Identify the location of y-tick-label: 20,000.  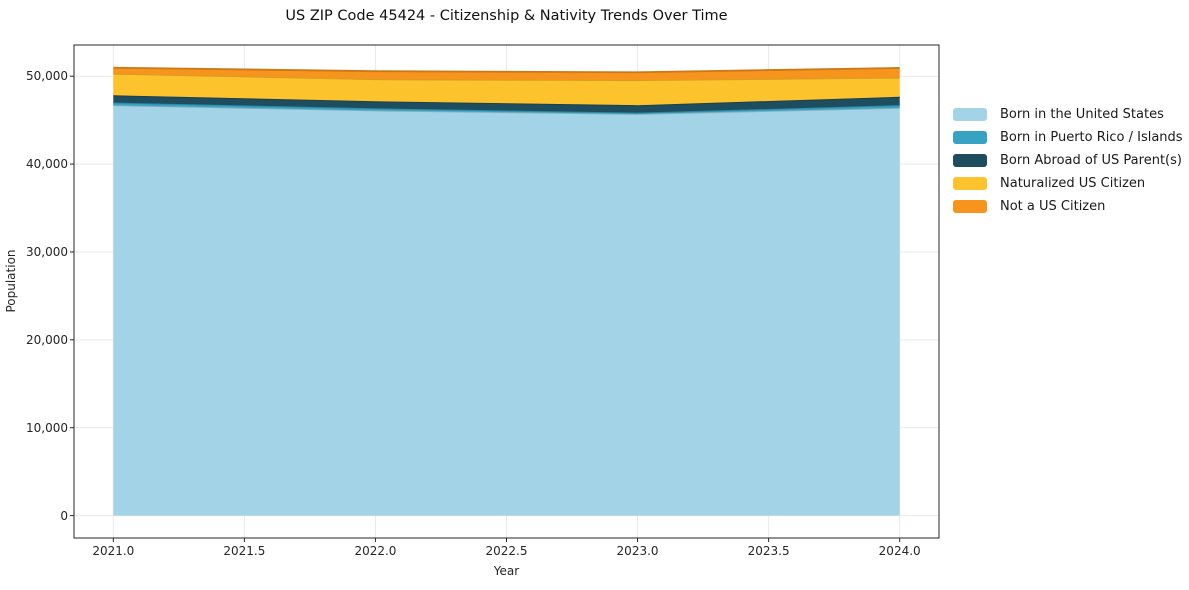
(47, 339).